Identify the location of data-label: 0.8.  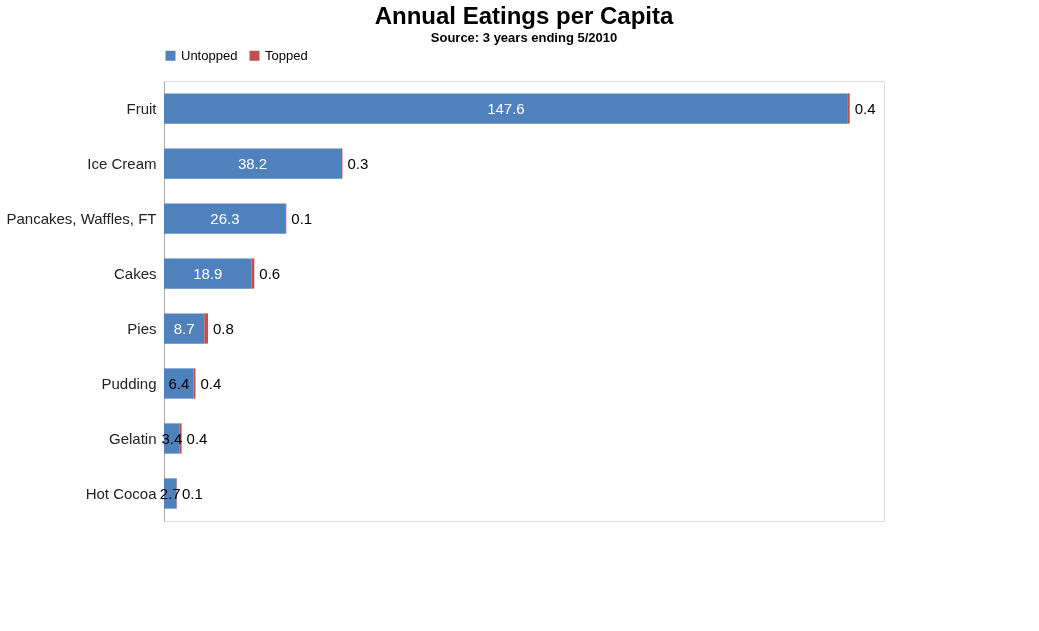
(223, 328).